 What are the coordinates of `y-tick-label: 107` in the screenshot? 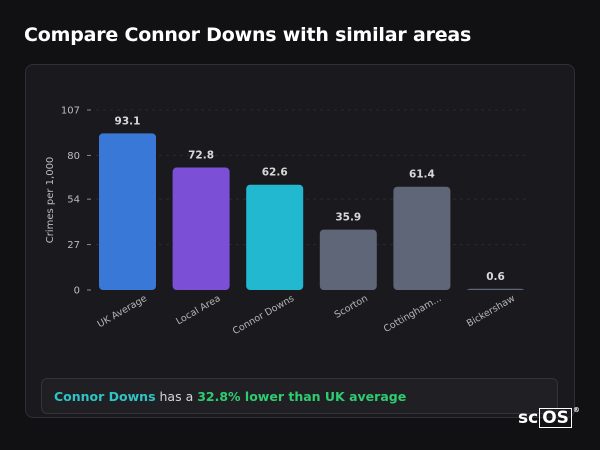 It's located at (70, 111).